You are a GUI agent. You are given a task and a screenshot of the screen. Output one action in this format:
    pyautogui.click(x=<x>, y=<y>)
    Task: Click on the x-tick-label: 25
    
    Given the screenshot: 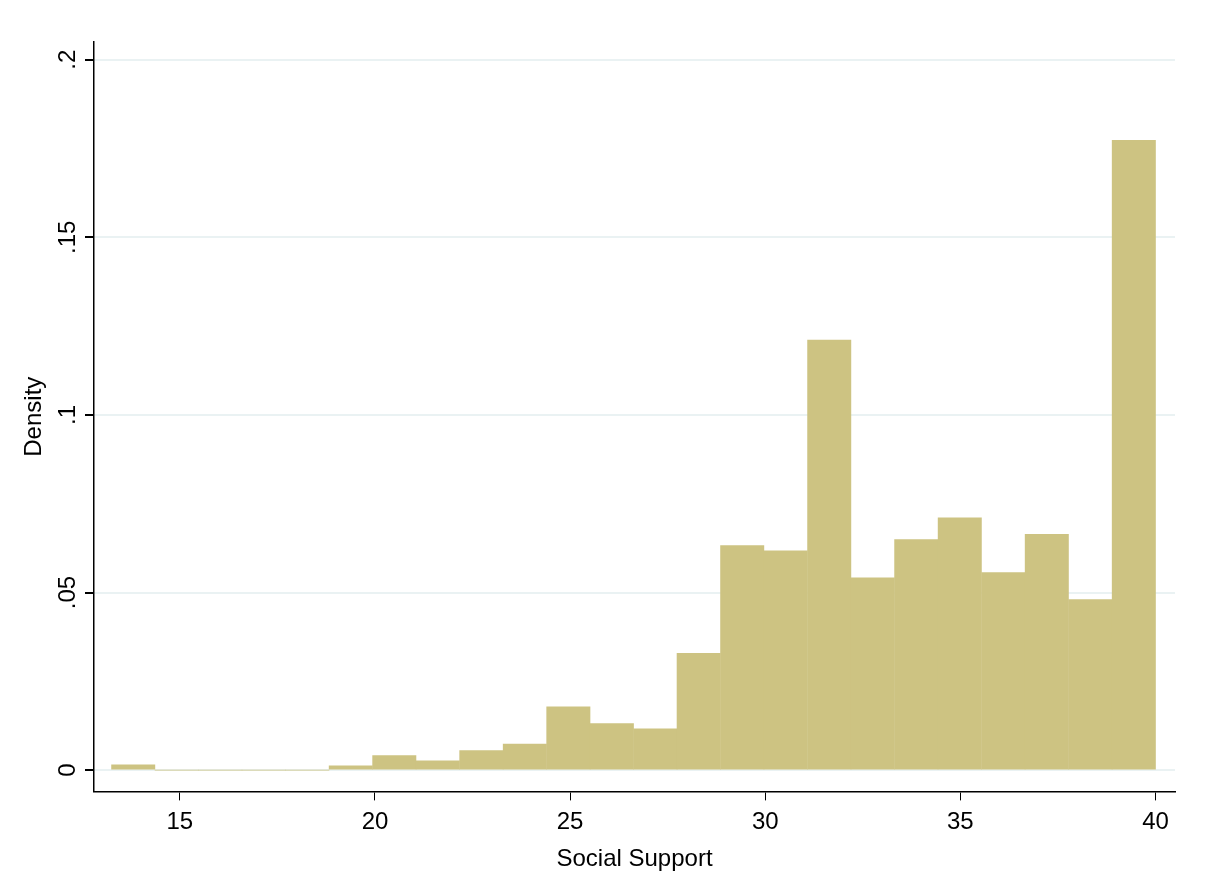 What is the action you would take?
    pyautogui.click(x=570, y=821)
    